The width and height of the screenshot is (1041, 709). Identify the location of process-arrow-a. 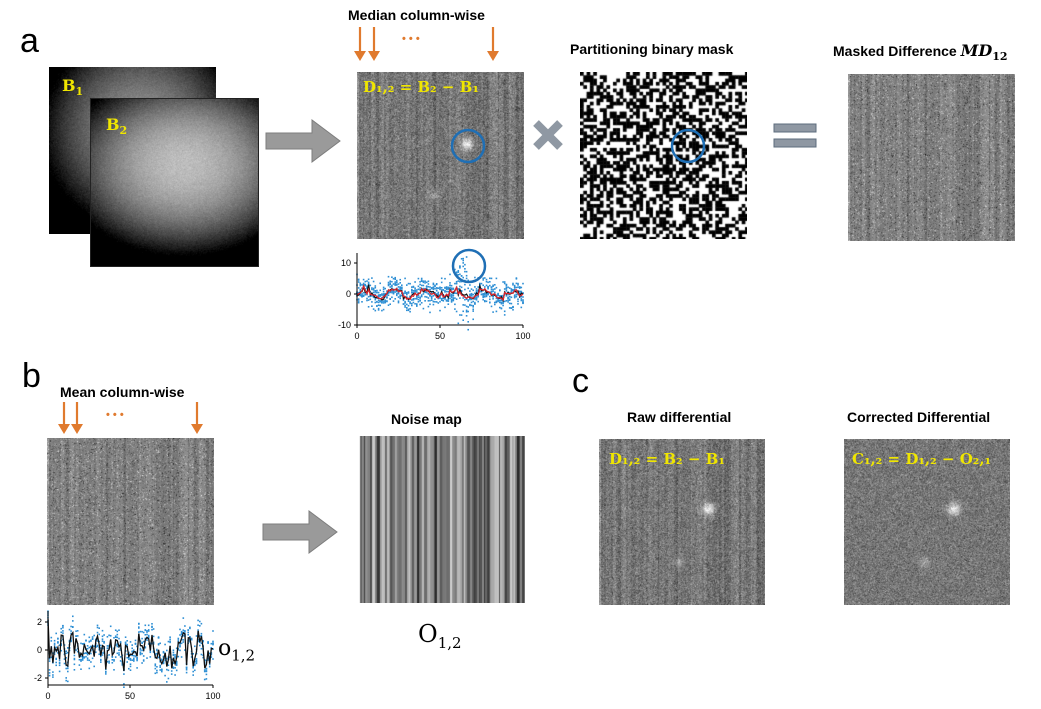
(303, 141).